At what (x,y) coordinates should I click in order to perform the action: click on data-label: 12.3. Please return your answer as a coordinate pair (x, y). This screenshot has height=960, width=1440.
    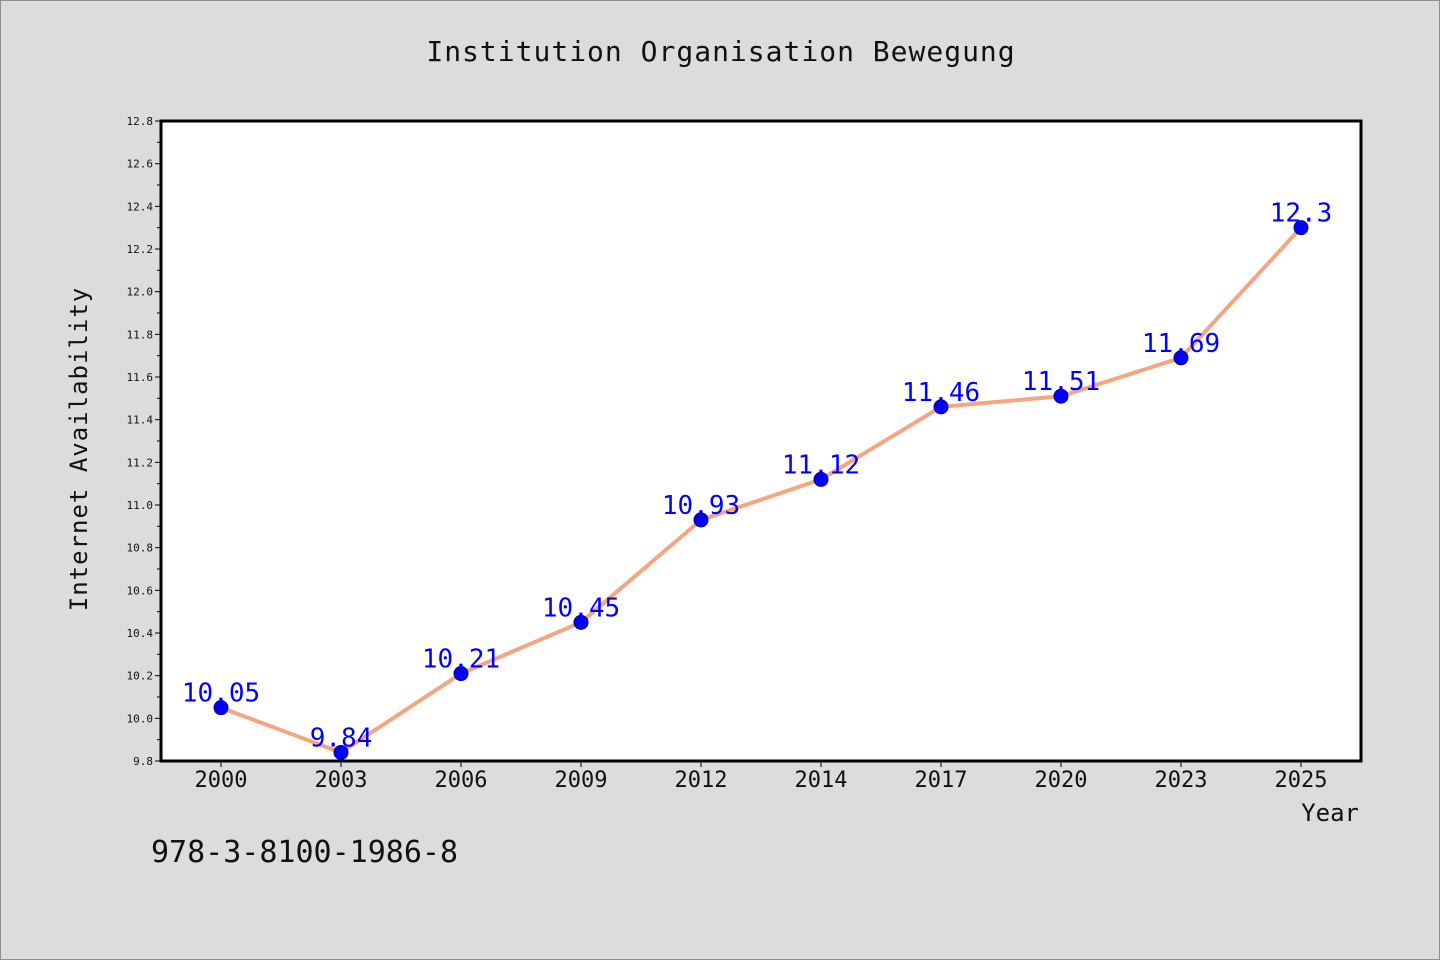
    Looking at the image, I should click on (1301, 214).